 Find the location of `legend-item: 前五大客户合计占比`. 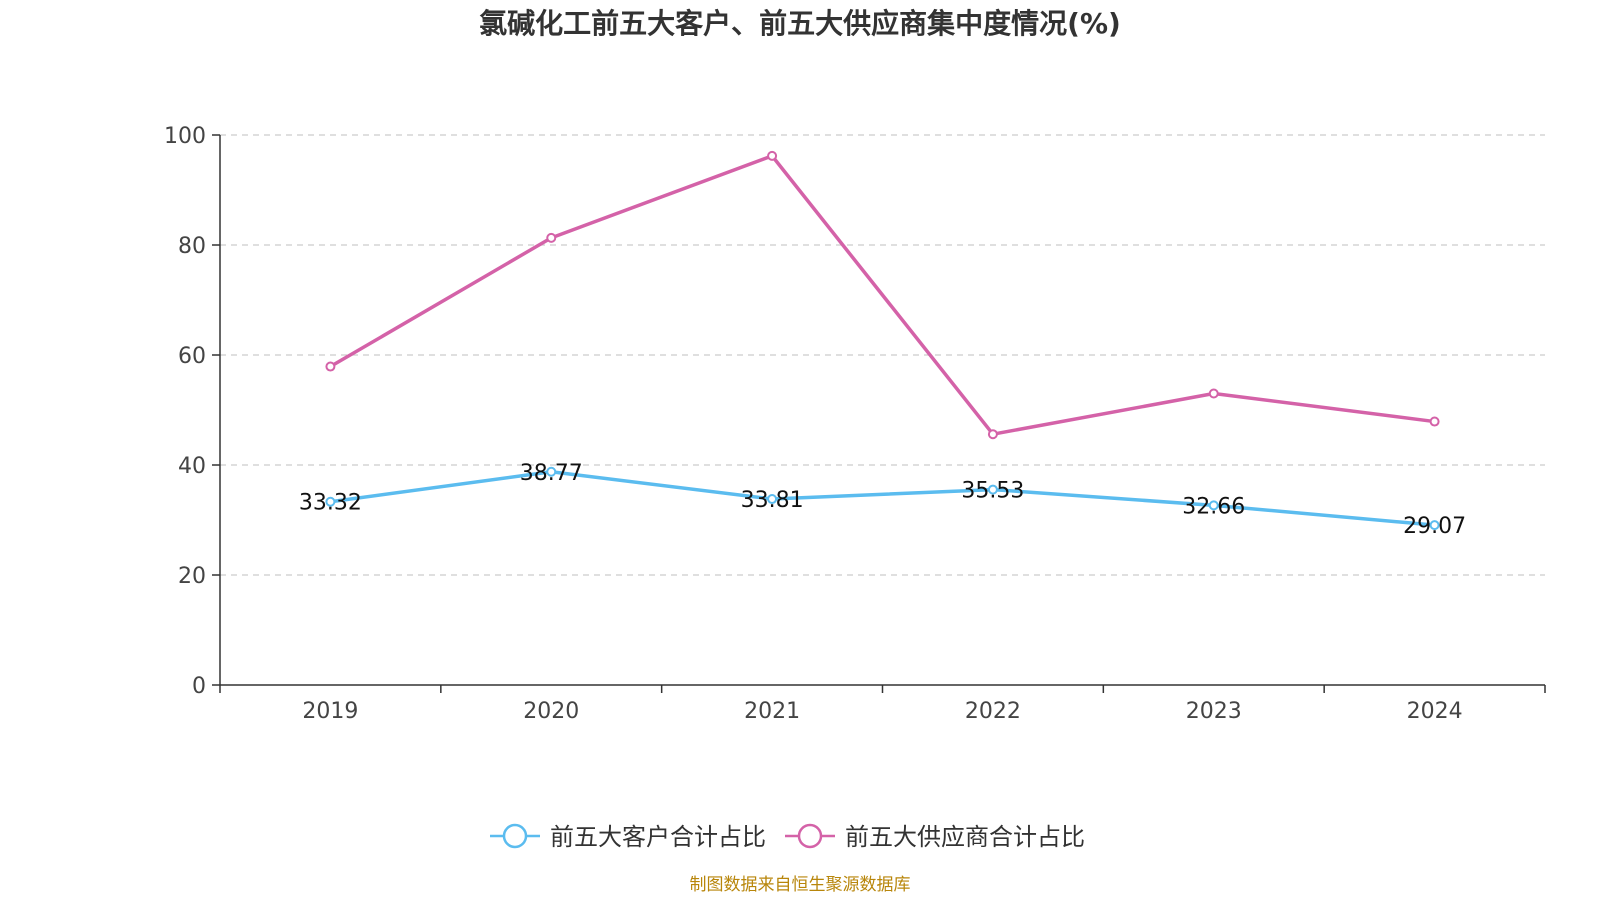

legend-item: 前五大客户合计占比 is located at coordinates (628, 837).